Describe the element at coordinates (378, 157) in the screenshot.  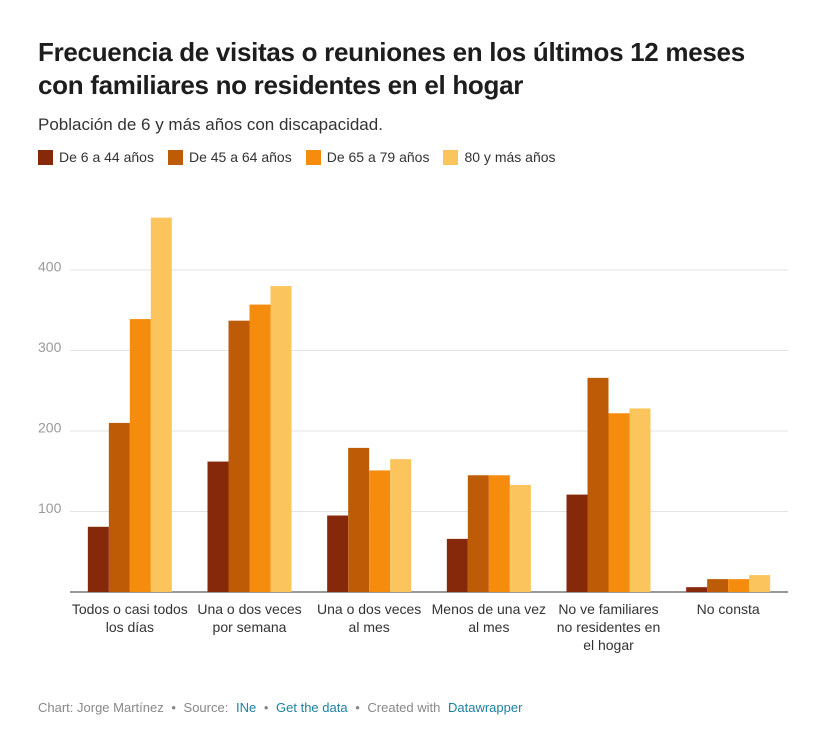
I see `legend-label: De 65 a 79 años` at that location.